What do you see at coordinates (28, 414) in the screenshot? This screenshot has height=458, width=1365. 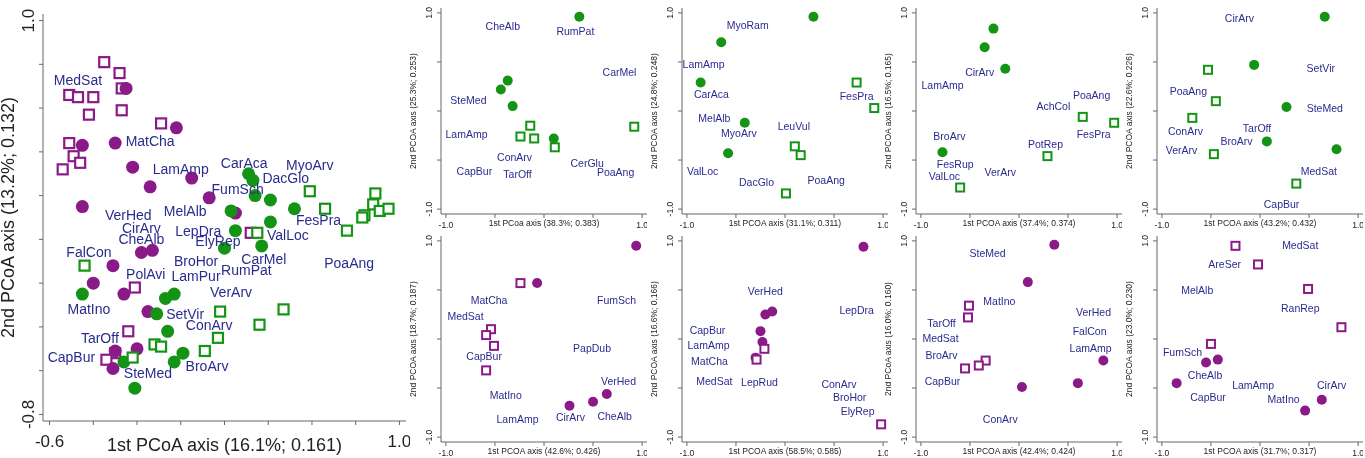 I see `y-tick-label: -0.8` at bounding box center [28, 414].